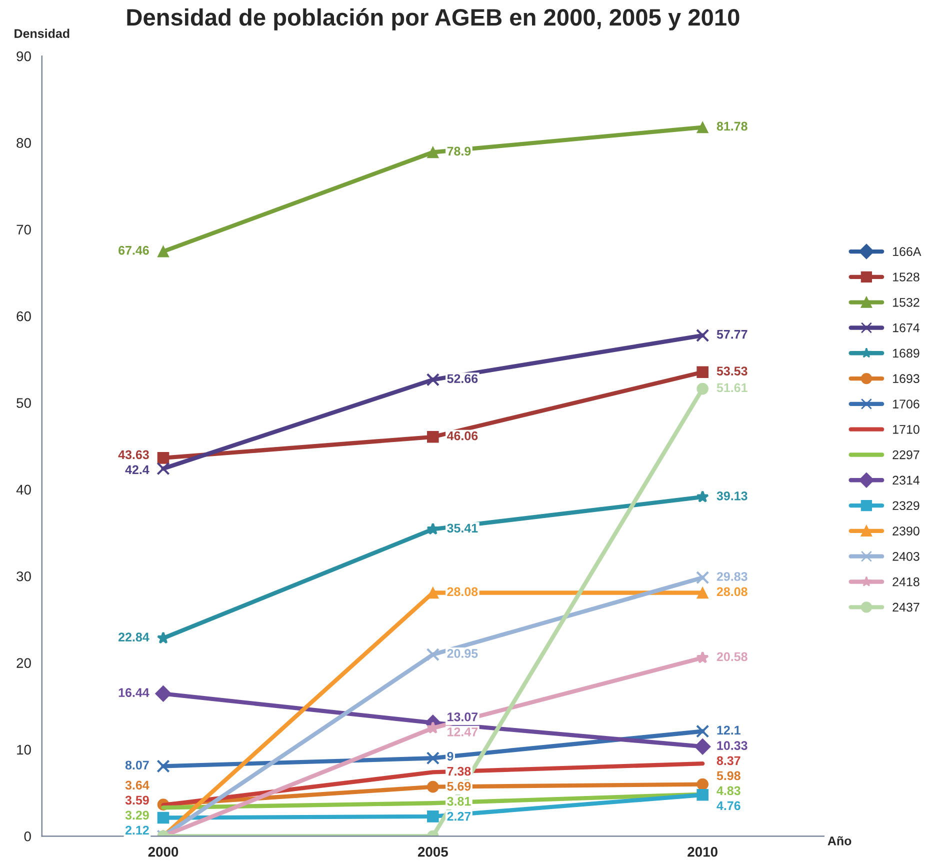 Image resolution: width=931 pixels, height=862 pixels. Describe the element at coordinates (906, 277) in the screenshot. I see `legend-label: 1528` at that location.